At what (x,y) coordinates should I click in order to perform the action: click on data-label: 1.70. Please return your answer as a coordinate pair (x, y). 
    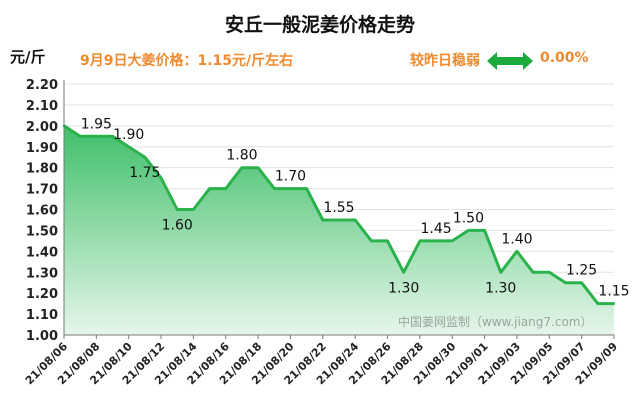
    Looking at the image, I should click on (290, 177).